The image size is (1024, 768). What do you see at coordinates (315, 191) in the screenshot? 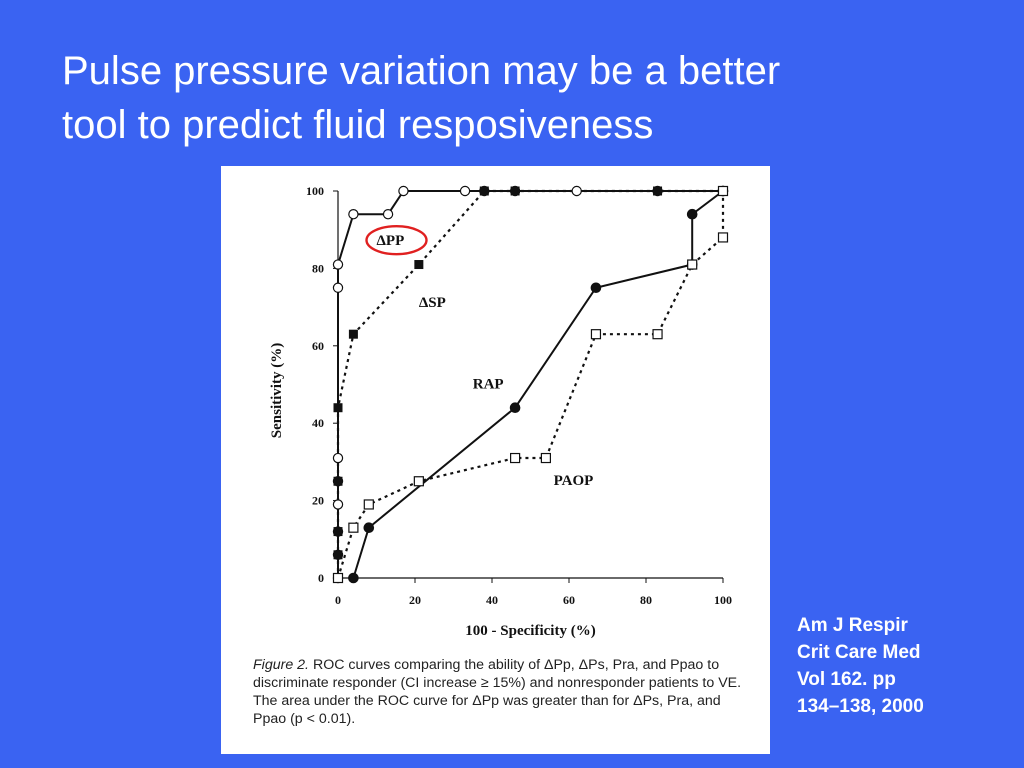
I see `y-tick-label: 100` at bounding box center [315, 191].